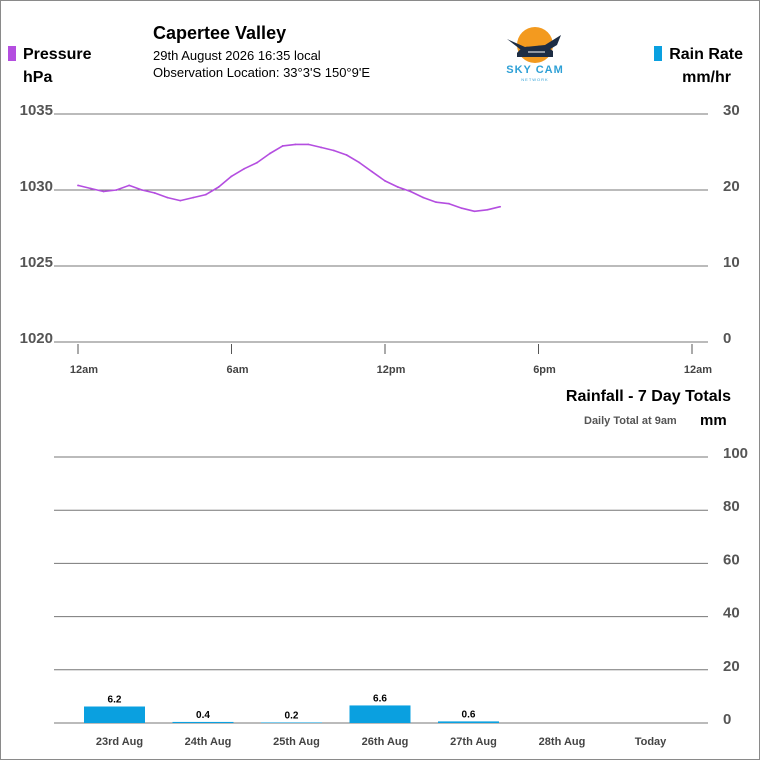 This screenshot has width=760, height=760. Describe the element at coordinates (203, 715) in the screenshot. I see `rainfall-value-label: 0.4` at that location.